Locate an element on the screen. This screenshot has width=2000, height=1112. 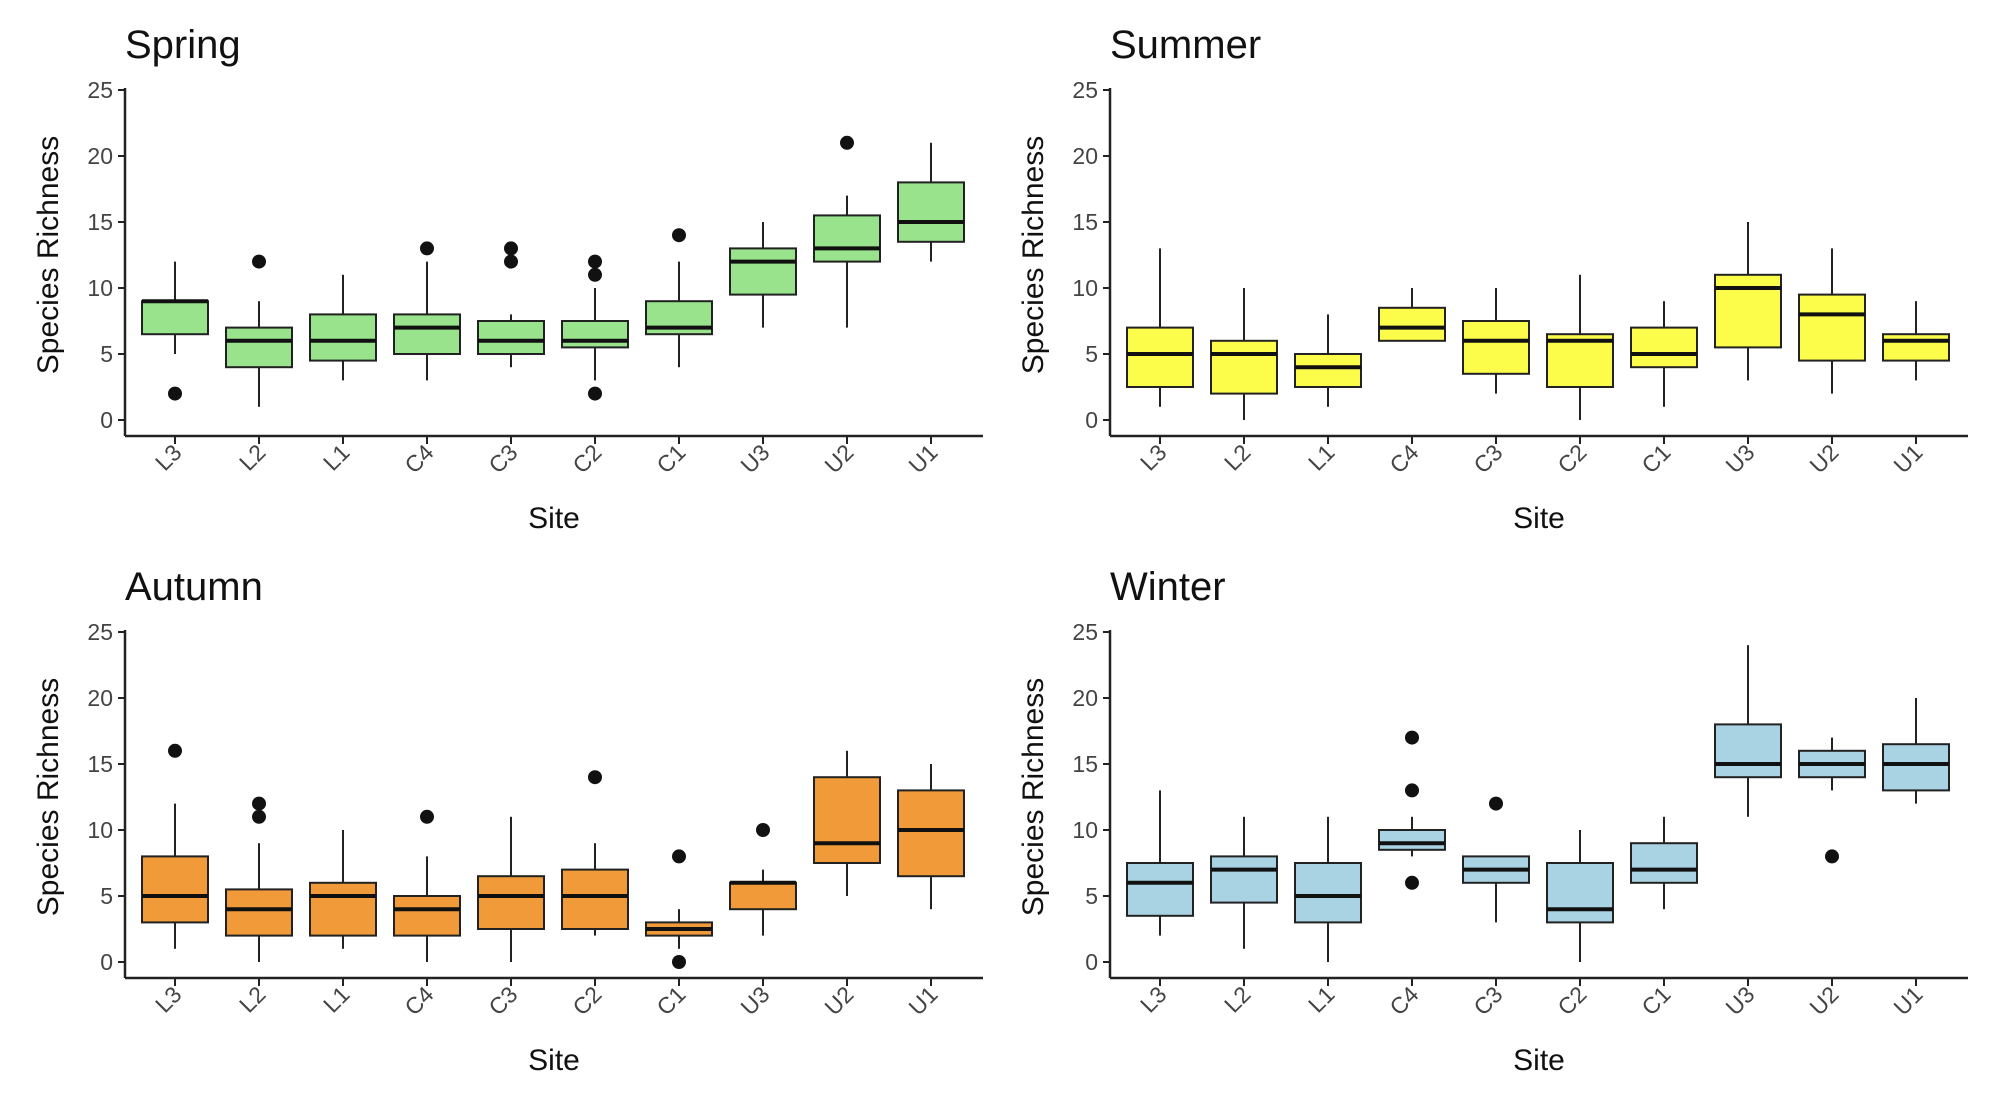
x-tick-label: L1 is located at coordinates (1321, 457).